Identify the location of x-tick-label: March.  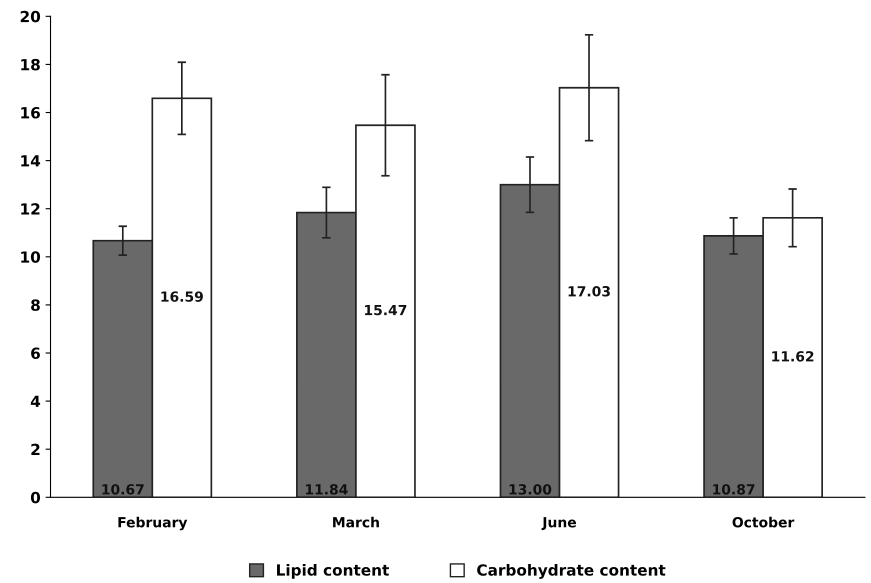
(356, 522).